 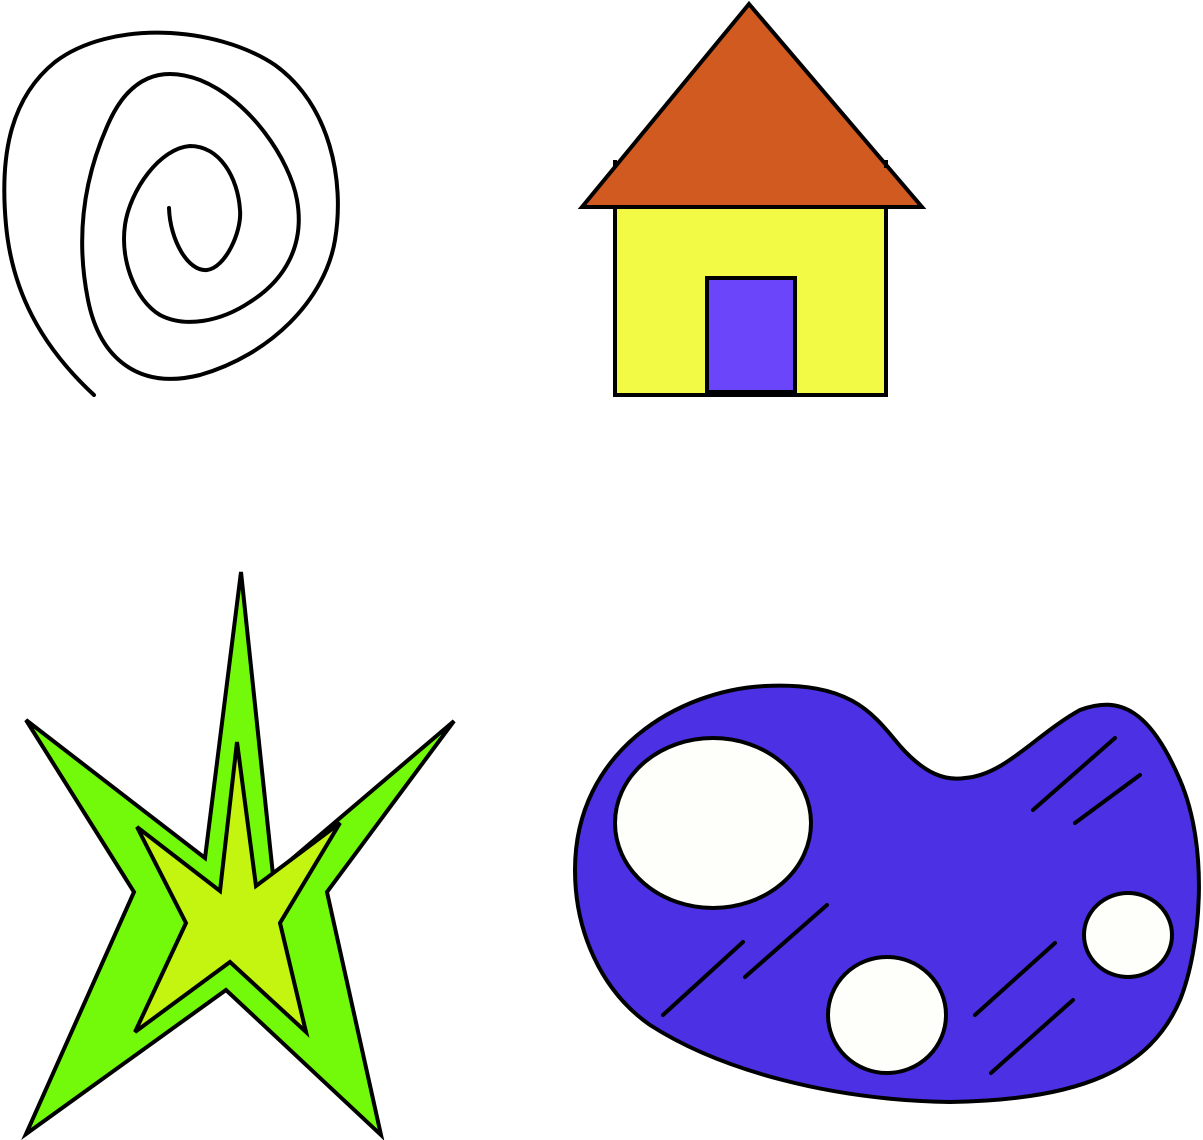 I want to click on blob-spot-medium, so click(x=887, y=1015).